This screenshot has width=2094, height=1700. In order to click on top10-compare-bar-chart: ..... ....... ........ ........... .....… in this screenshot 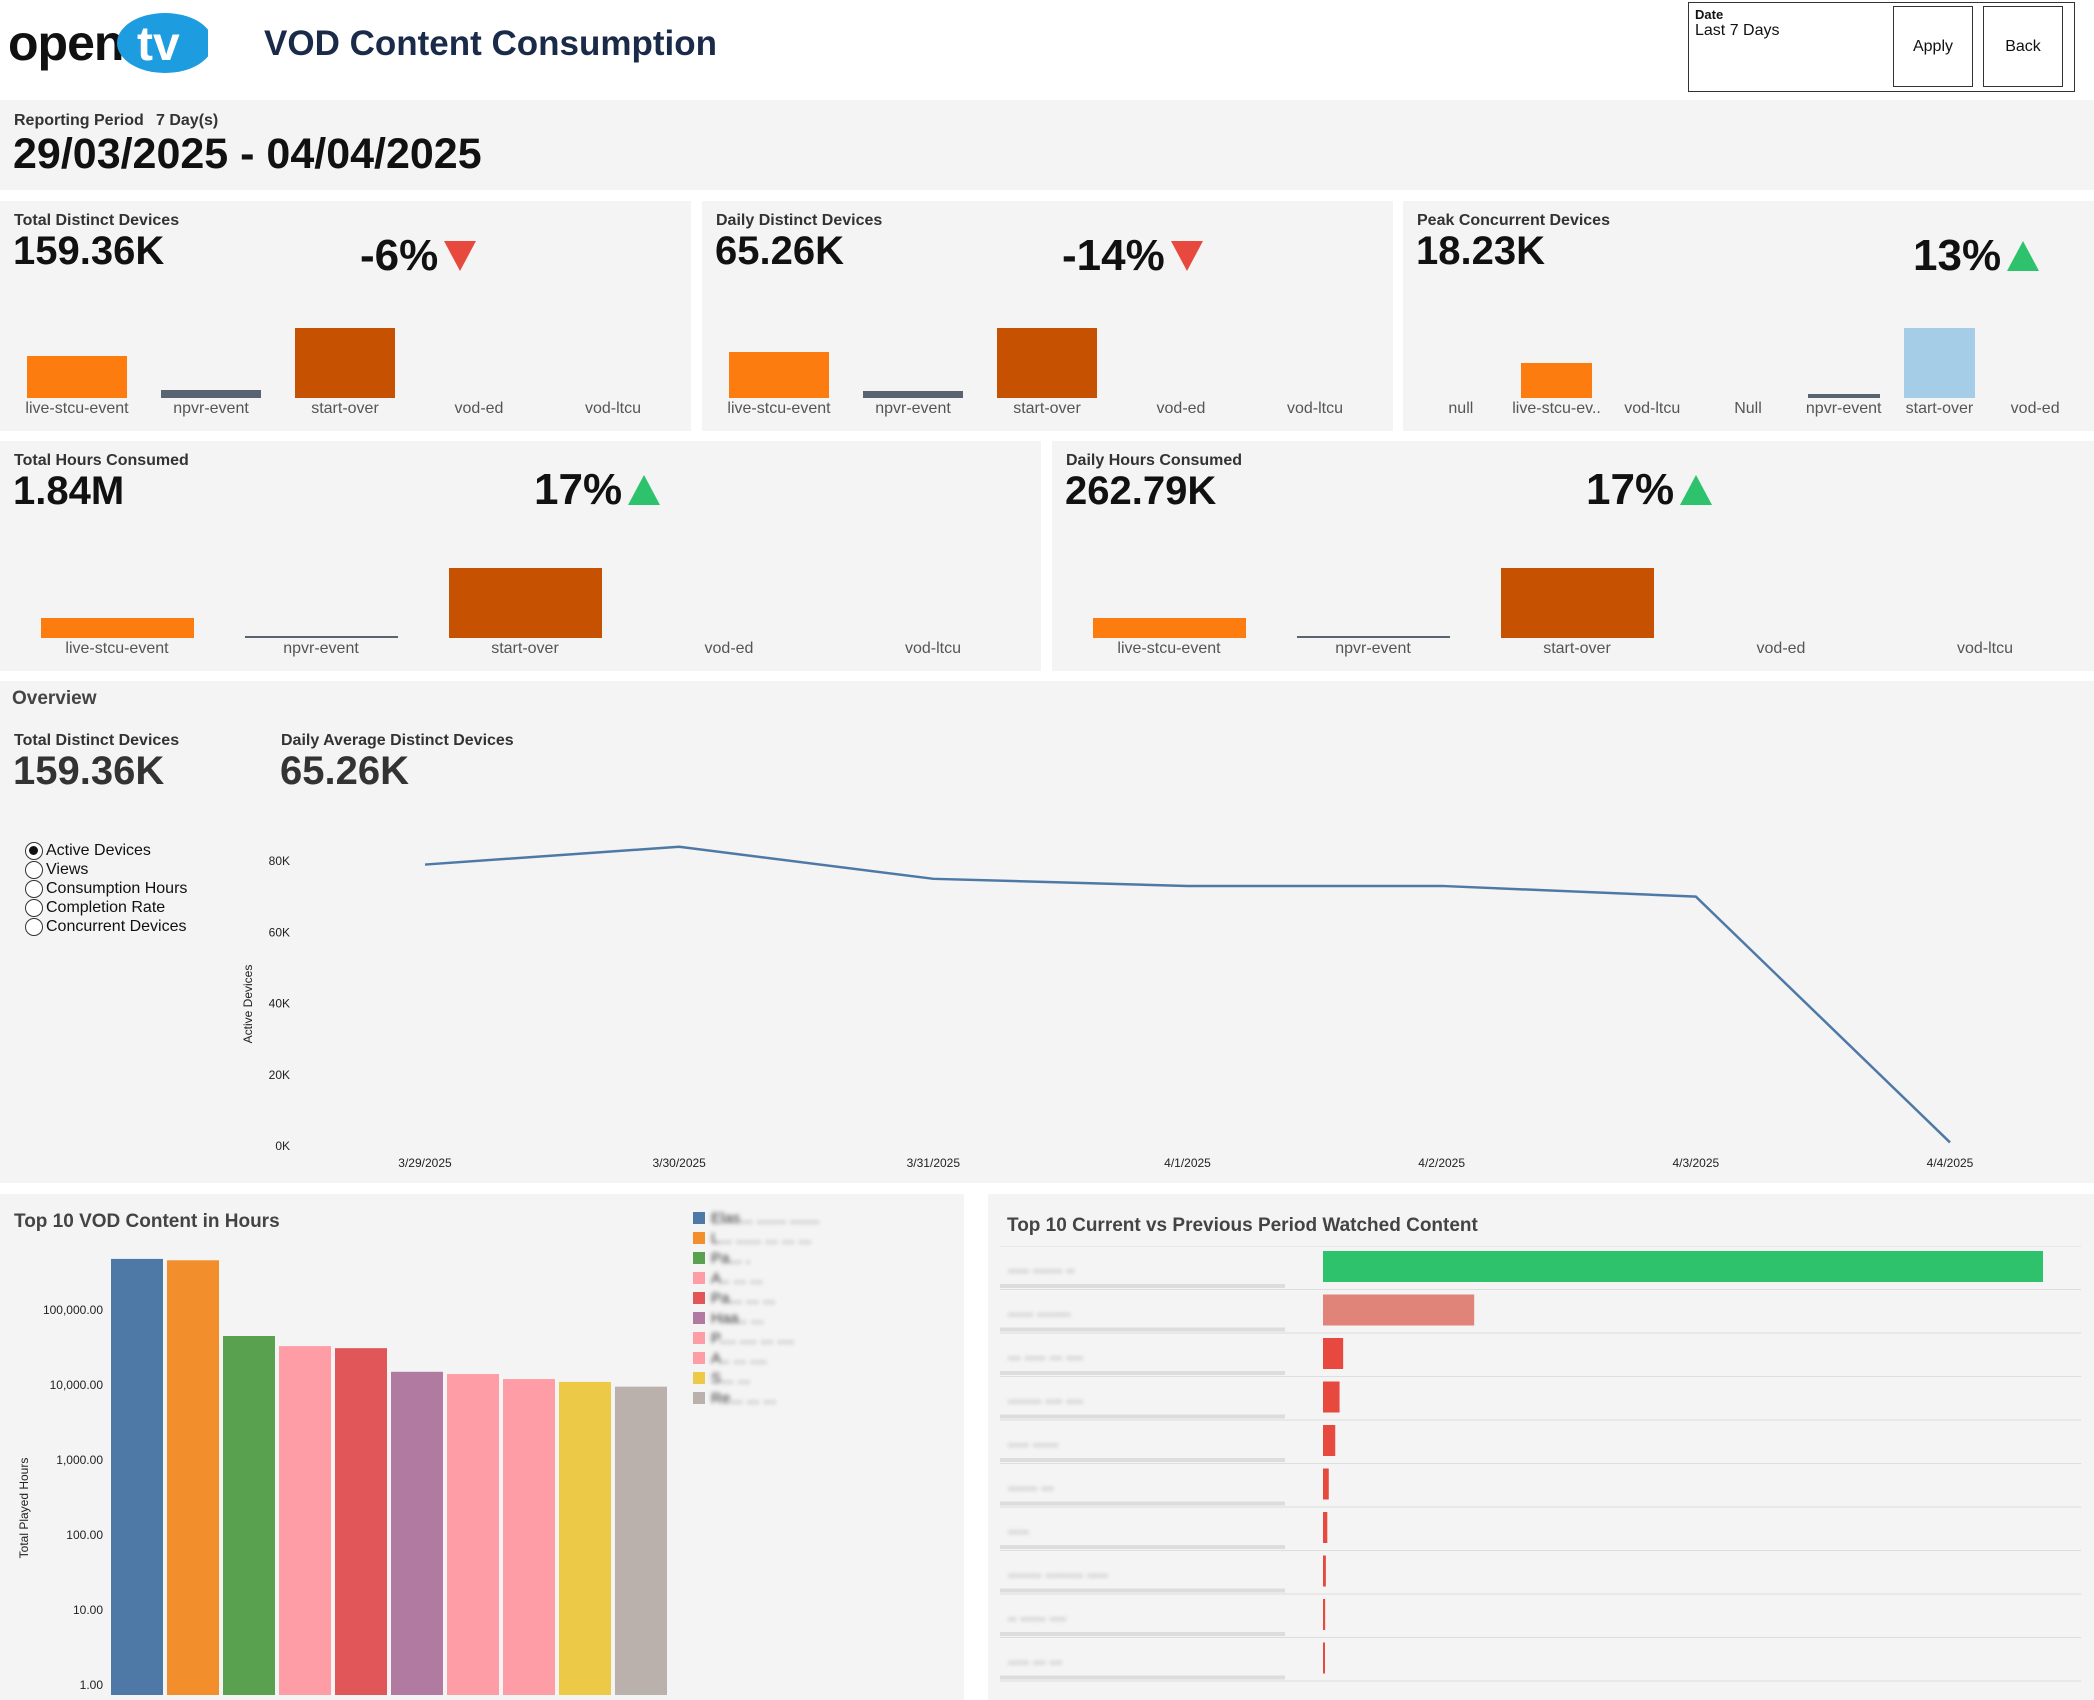, I will do `click(1540, 1464)`.